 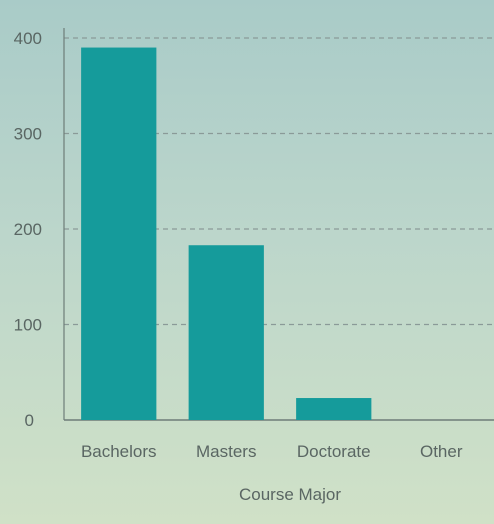 What do you see at coordinates (334, 451) in the screenshot?
I see `x-tick-label: Doctorate` at bounding box center [334, 451].